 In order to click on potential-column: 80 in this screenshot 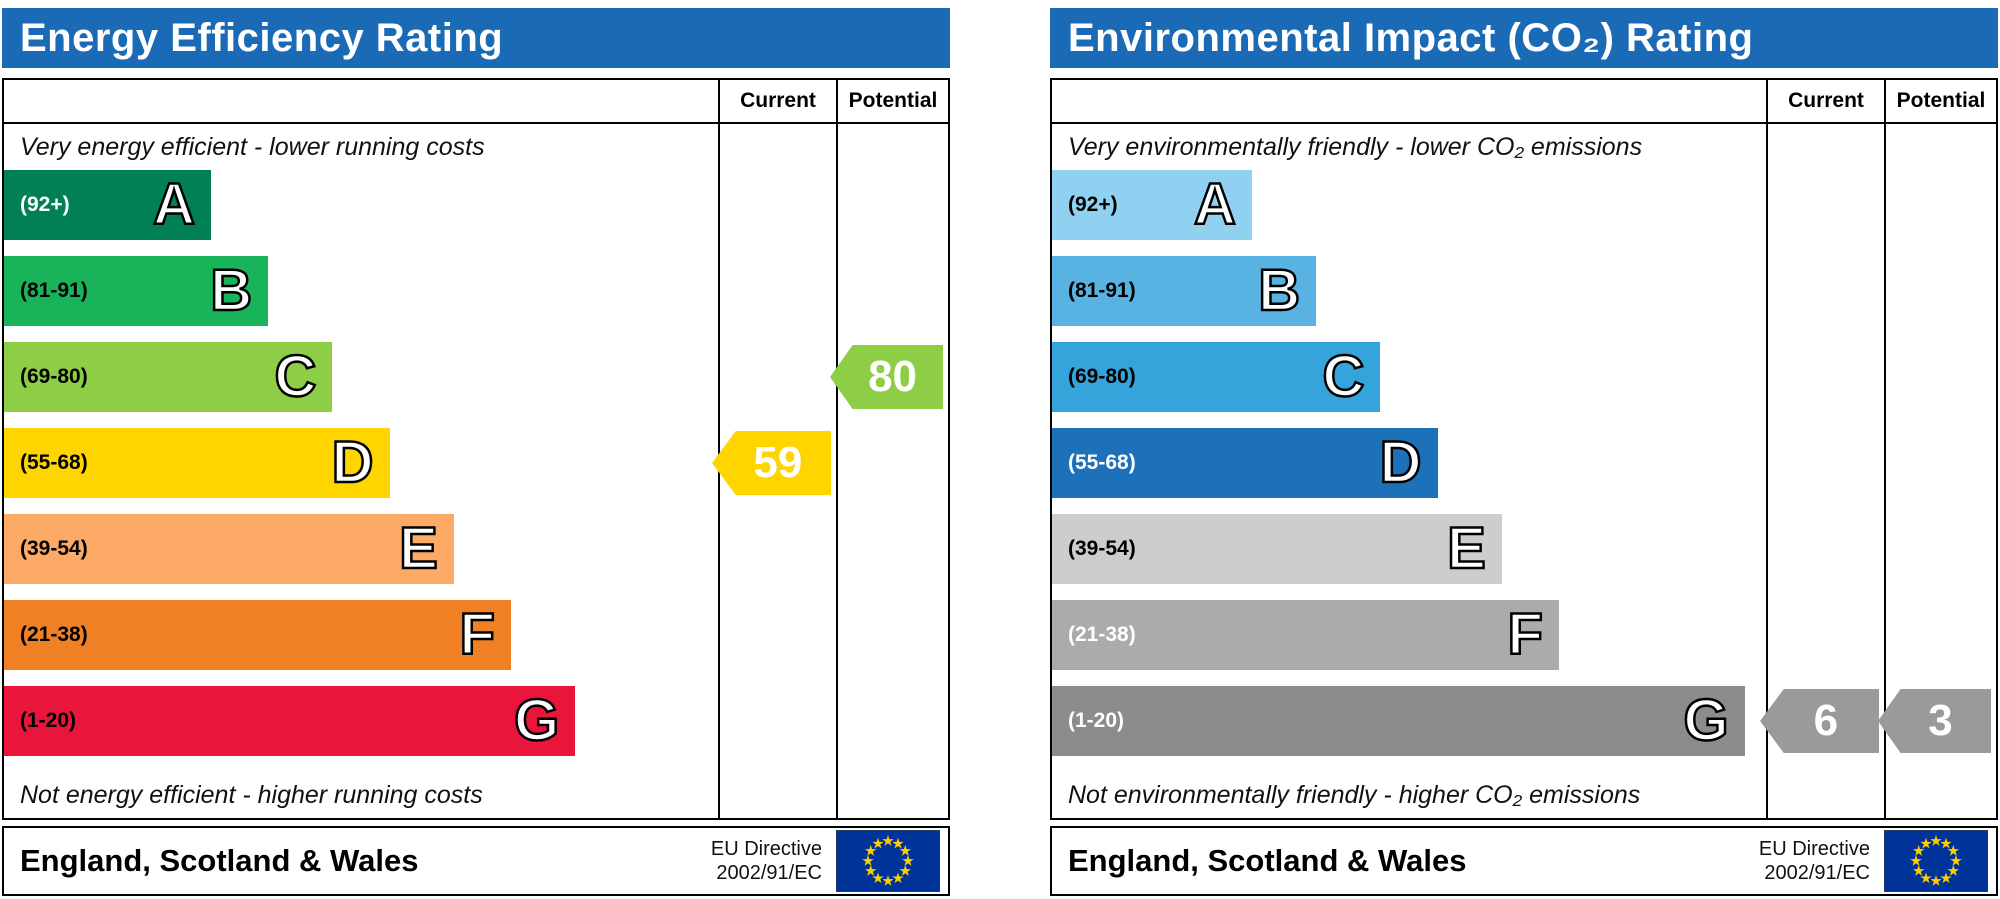, I will do `click(889, 471)`.